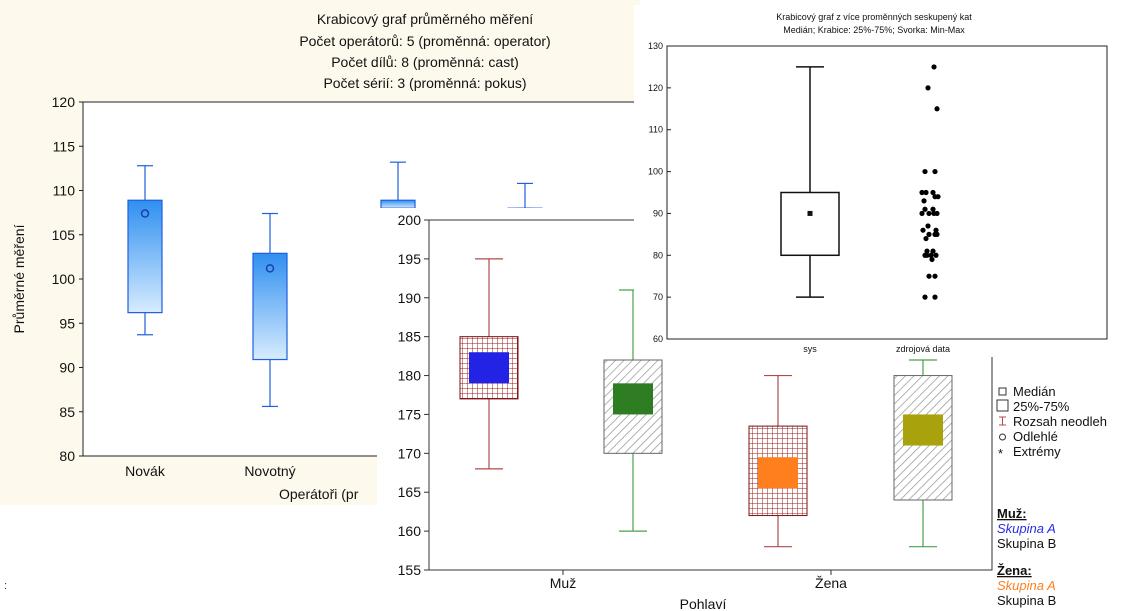 The height and width of the screenshot is (611, 1128). Describe the element at coordinates (319, 494) in the screenshot. I see `x-axis-label: Operátoři (pr` at that location.